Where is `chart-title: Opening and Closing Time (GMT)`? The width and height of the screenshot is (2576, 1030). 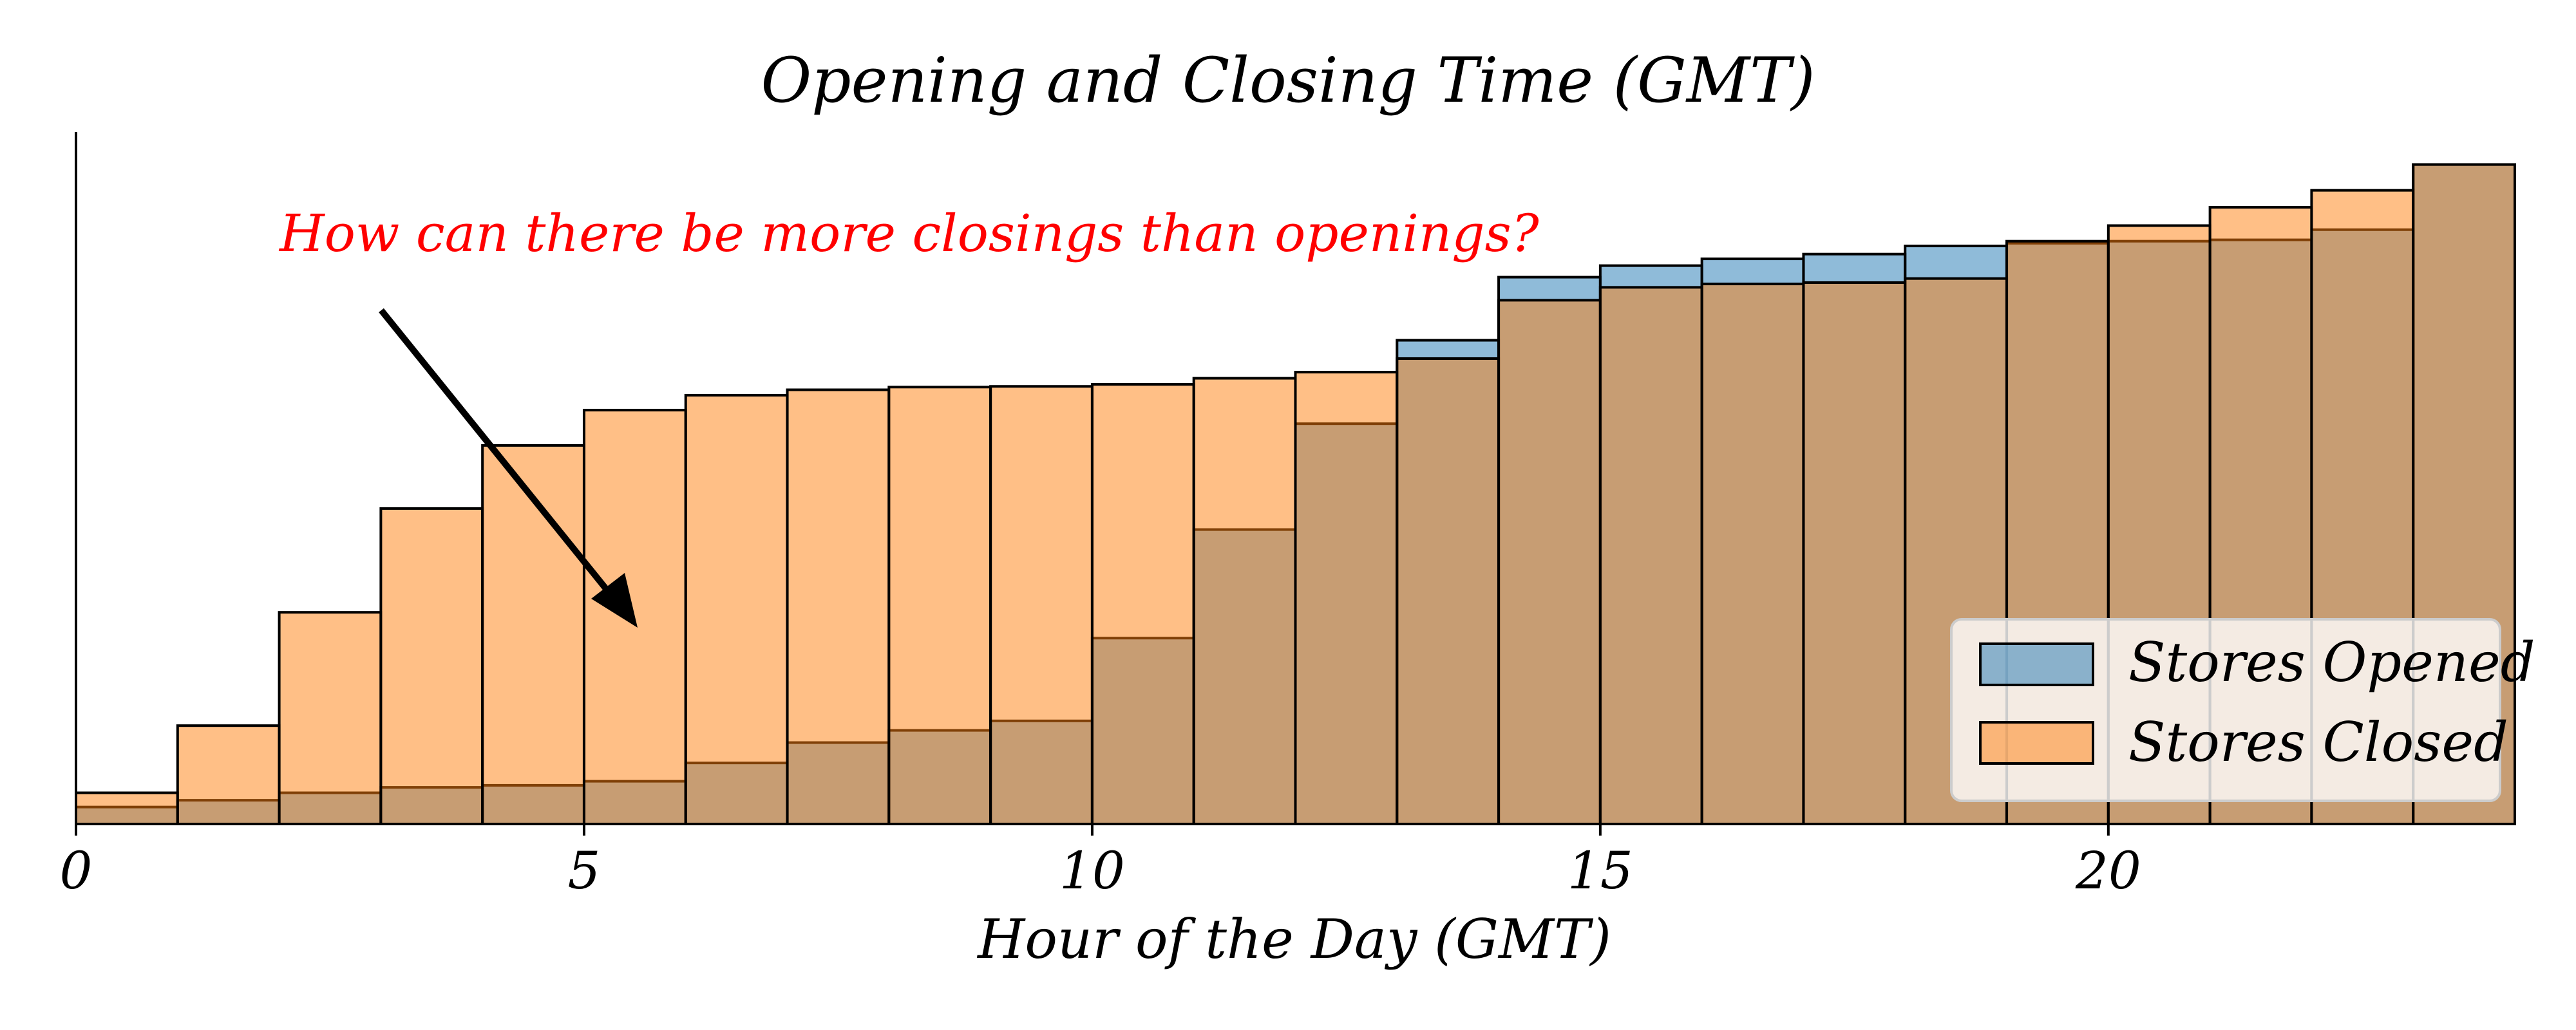
chart-title: Opening and Closing Time (GMT) is located at coordinates (1288, 80).